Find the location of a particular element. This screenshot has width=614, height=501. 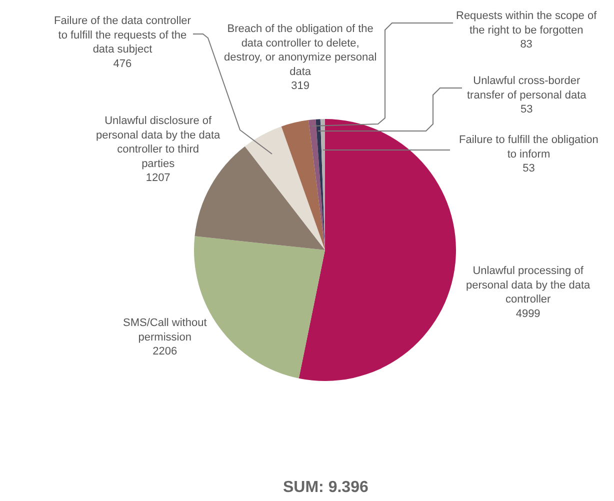

slice-label: Breach of the obligation of the data controller to delete, destroy, or anonymize personal data is located at coordinates (300, 50).